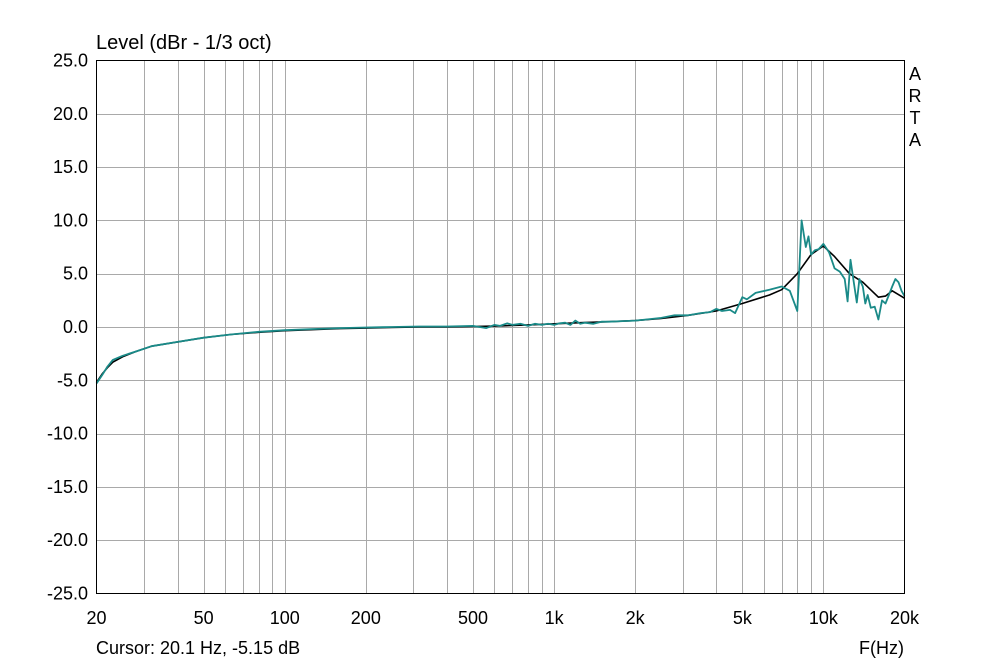 This screenshot has width=1000, height=666. What do you see at coordinates (285, 618) in the screenshot?
I see `x-tick-label: 100` at bounding box center [285, 618].